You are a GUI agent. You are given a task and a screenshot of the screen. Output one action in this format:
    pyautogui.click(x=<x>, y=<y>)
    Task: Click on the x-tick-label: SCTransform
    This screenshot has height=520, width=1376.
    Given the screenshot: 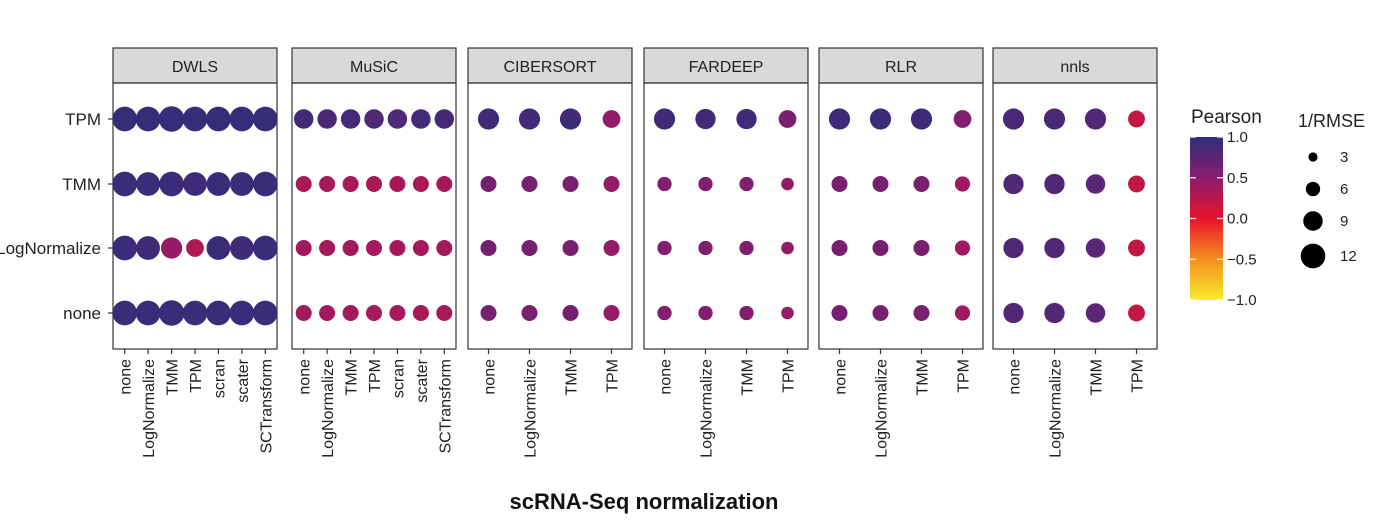 What is the action you would take?
    pyautogui.click(x=445, y=406)
    